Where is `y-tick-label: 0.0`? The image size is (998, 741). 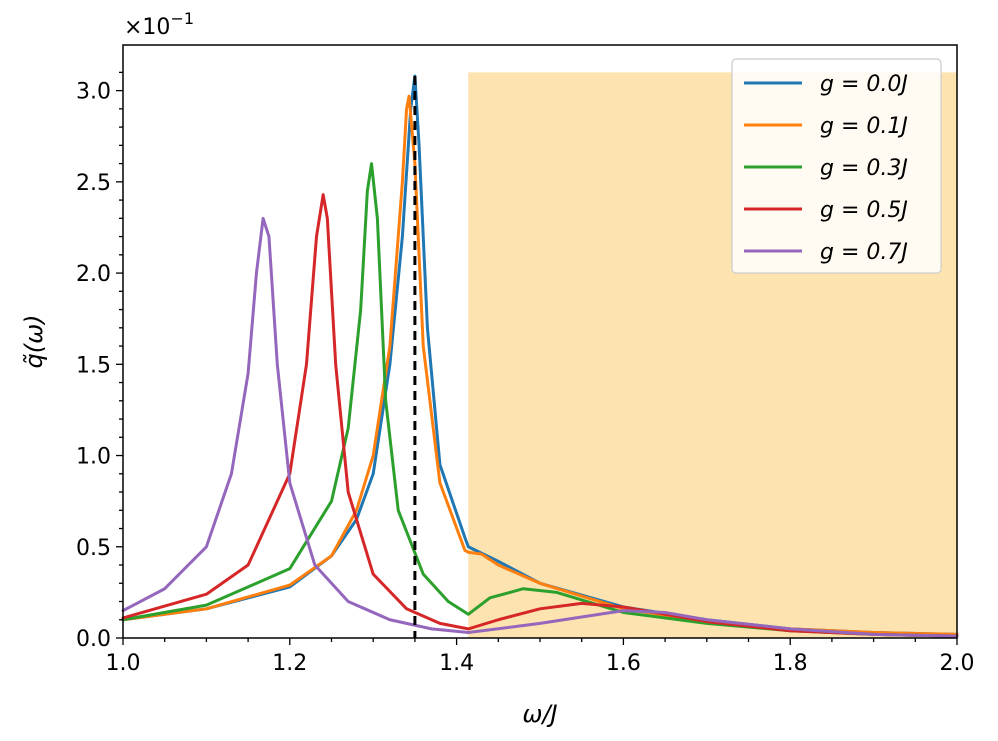 y-tick-label: 0.0 is located at coordinates (93, 639).